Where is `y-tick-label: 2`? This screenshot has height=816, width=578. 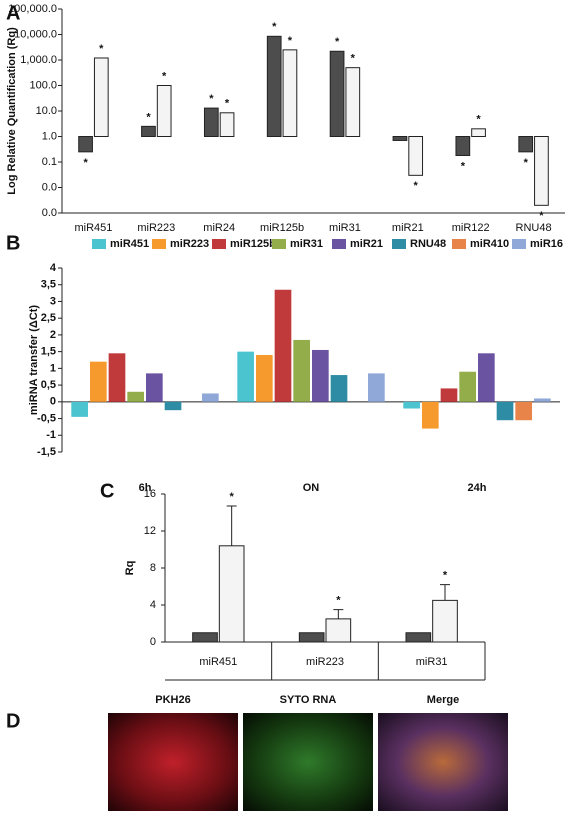
y-tick-label: 2 is located at coordinates (53, 335).